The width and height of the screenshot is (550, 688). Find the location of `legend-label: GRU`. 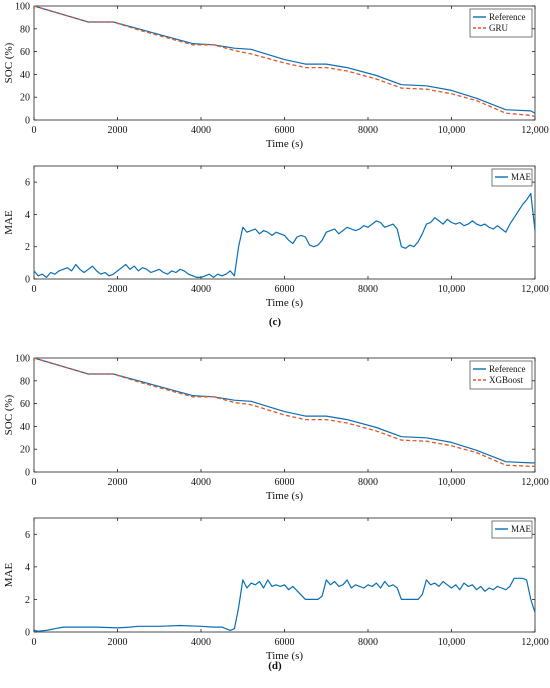

legend-label: GRU is located at coordinates (499, 28).